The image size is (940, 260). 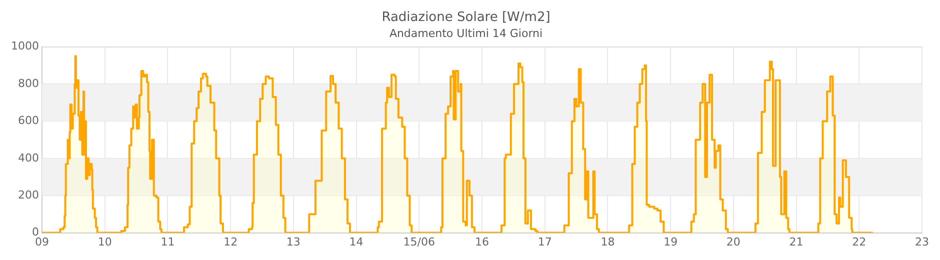 I want to click on x-tick-label: 10, so click(x=105, y=241).